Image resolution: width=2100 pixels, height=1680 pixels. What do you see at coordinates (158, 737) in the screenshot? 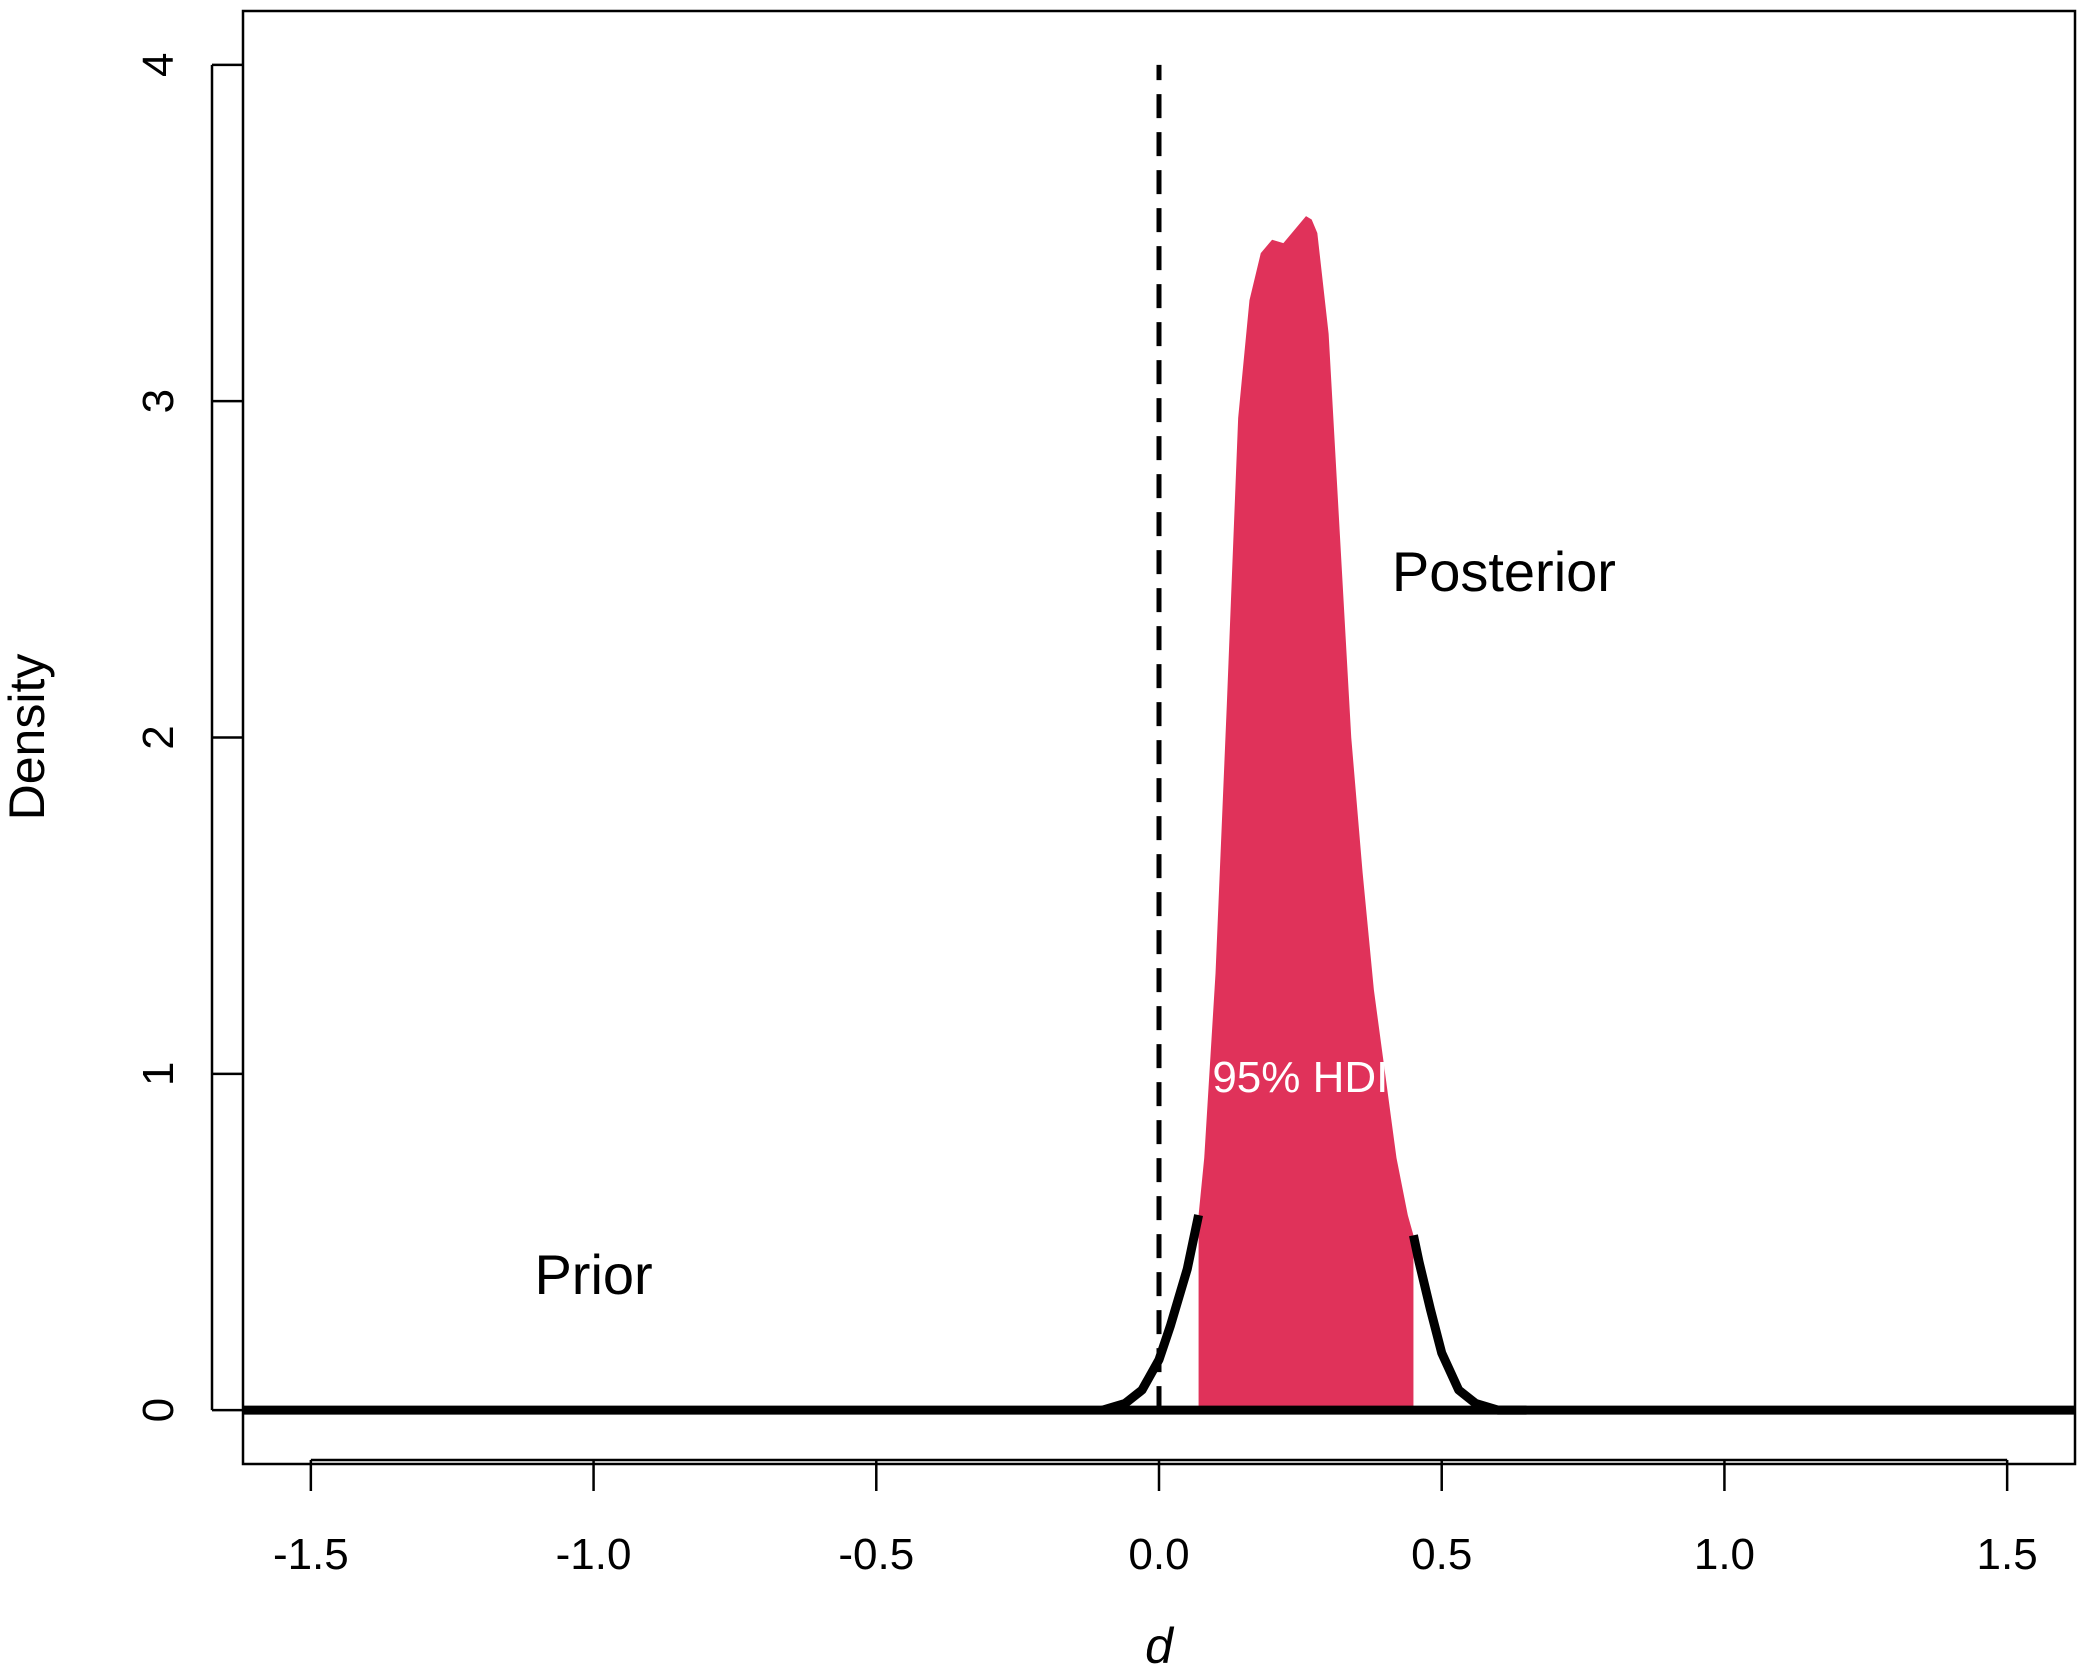
I see `y-tick-label: 2` at bounding box center [158, 737].